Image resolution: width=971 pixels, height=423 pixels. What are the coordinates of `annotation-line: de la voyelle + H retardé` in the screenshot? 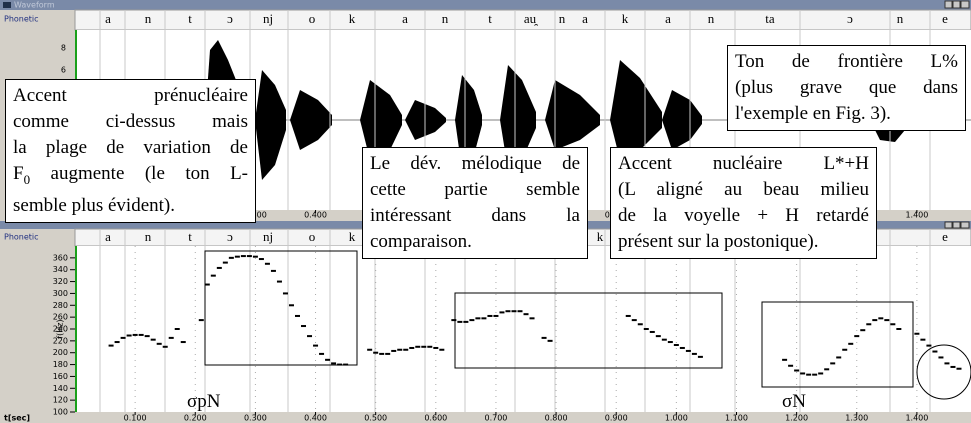 It's located at (743, 215).